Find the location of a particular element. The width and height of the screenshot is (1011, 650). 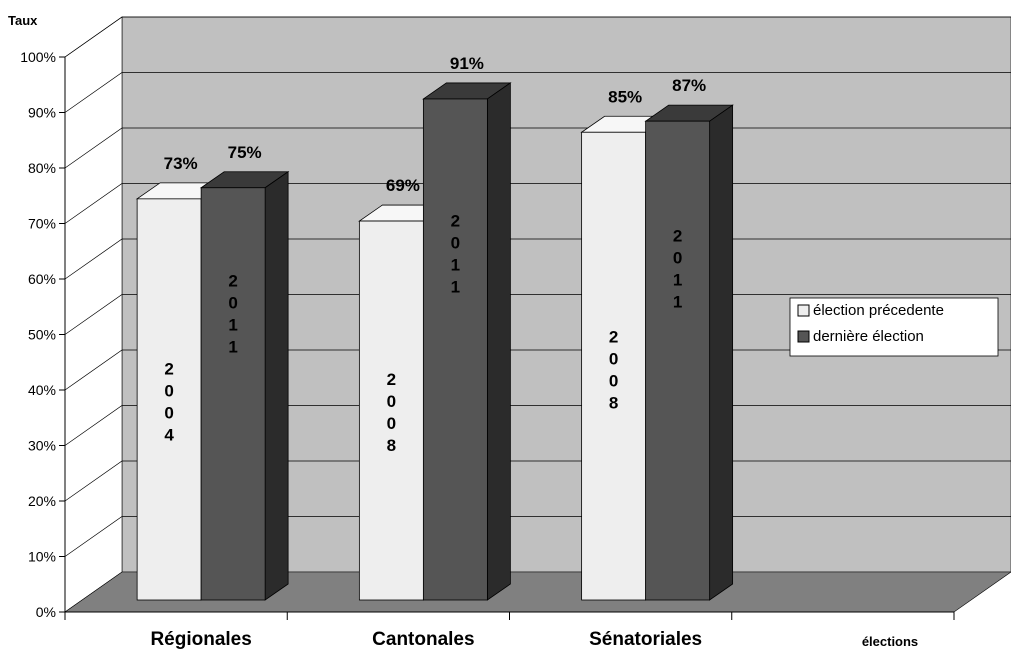

y-tick-label: 0% is located at coordinates (46, 612).